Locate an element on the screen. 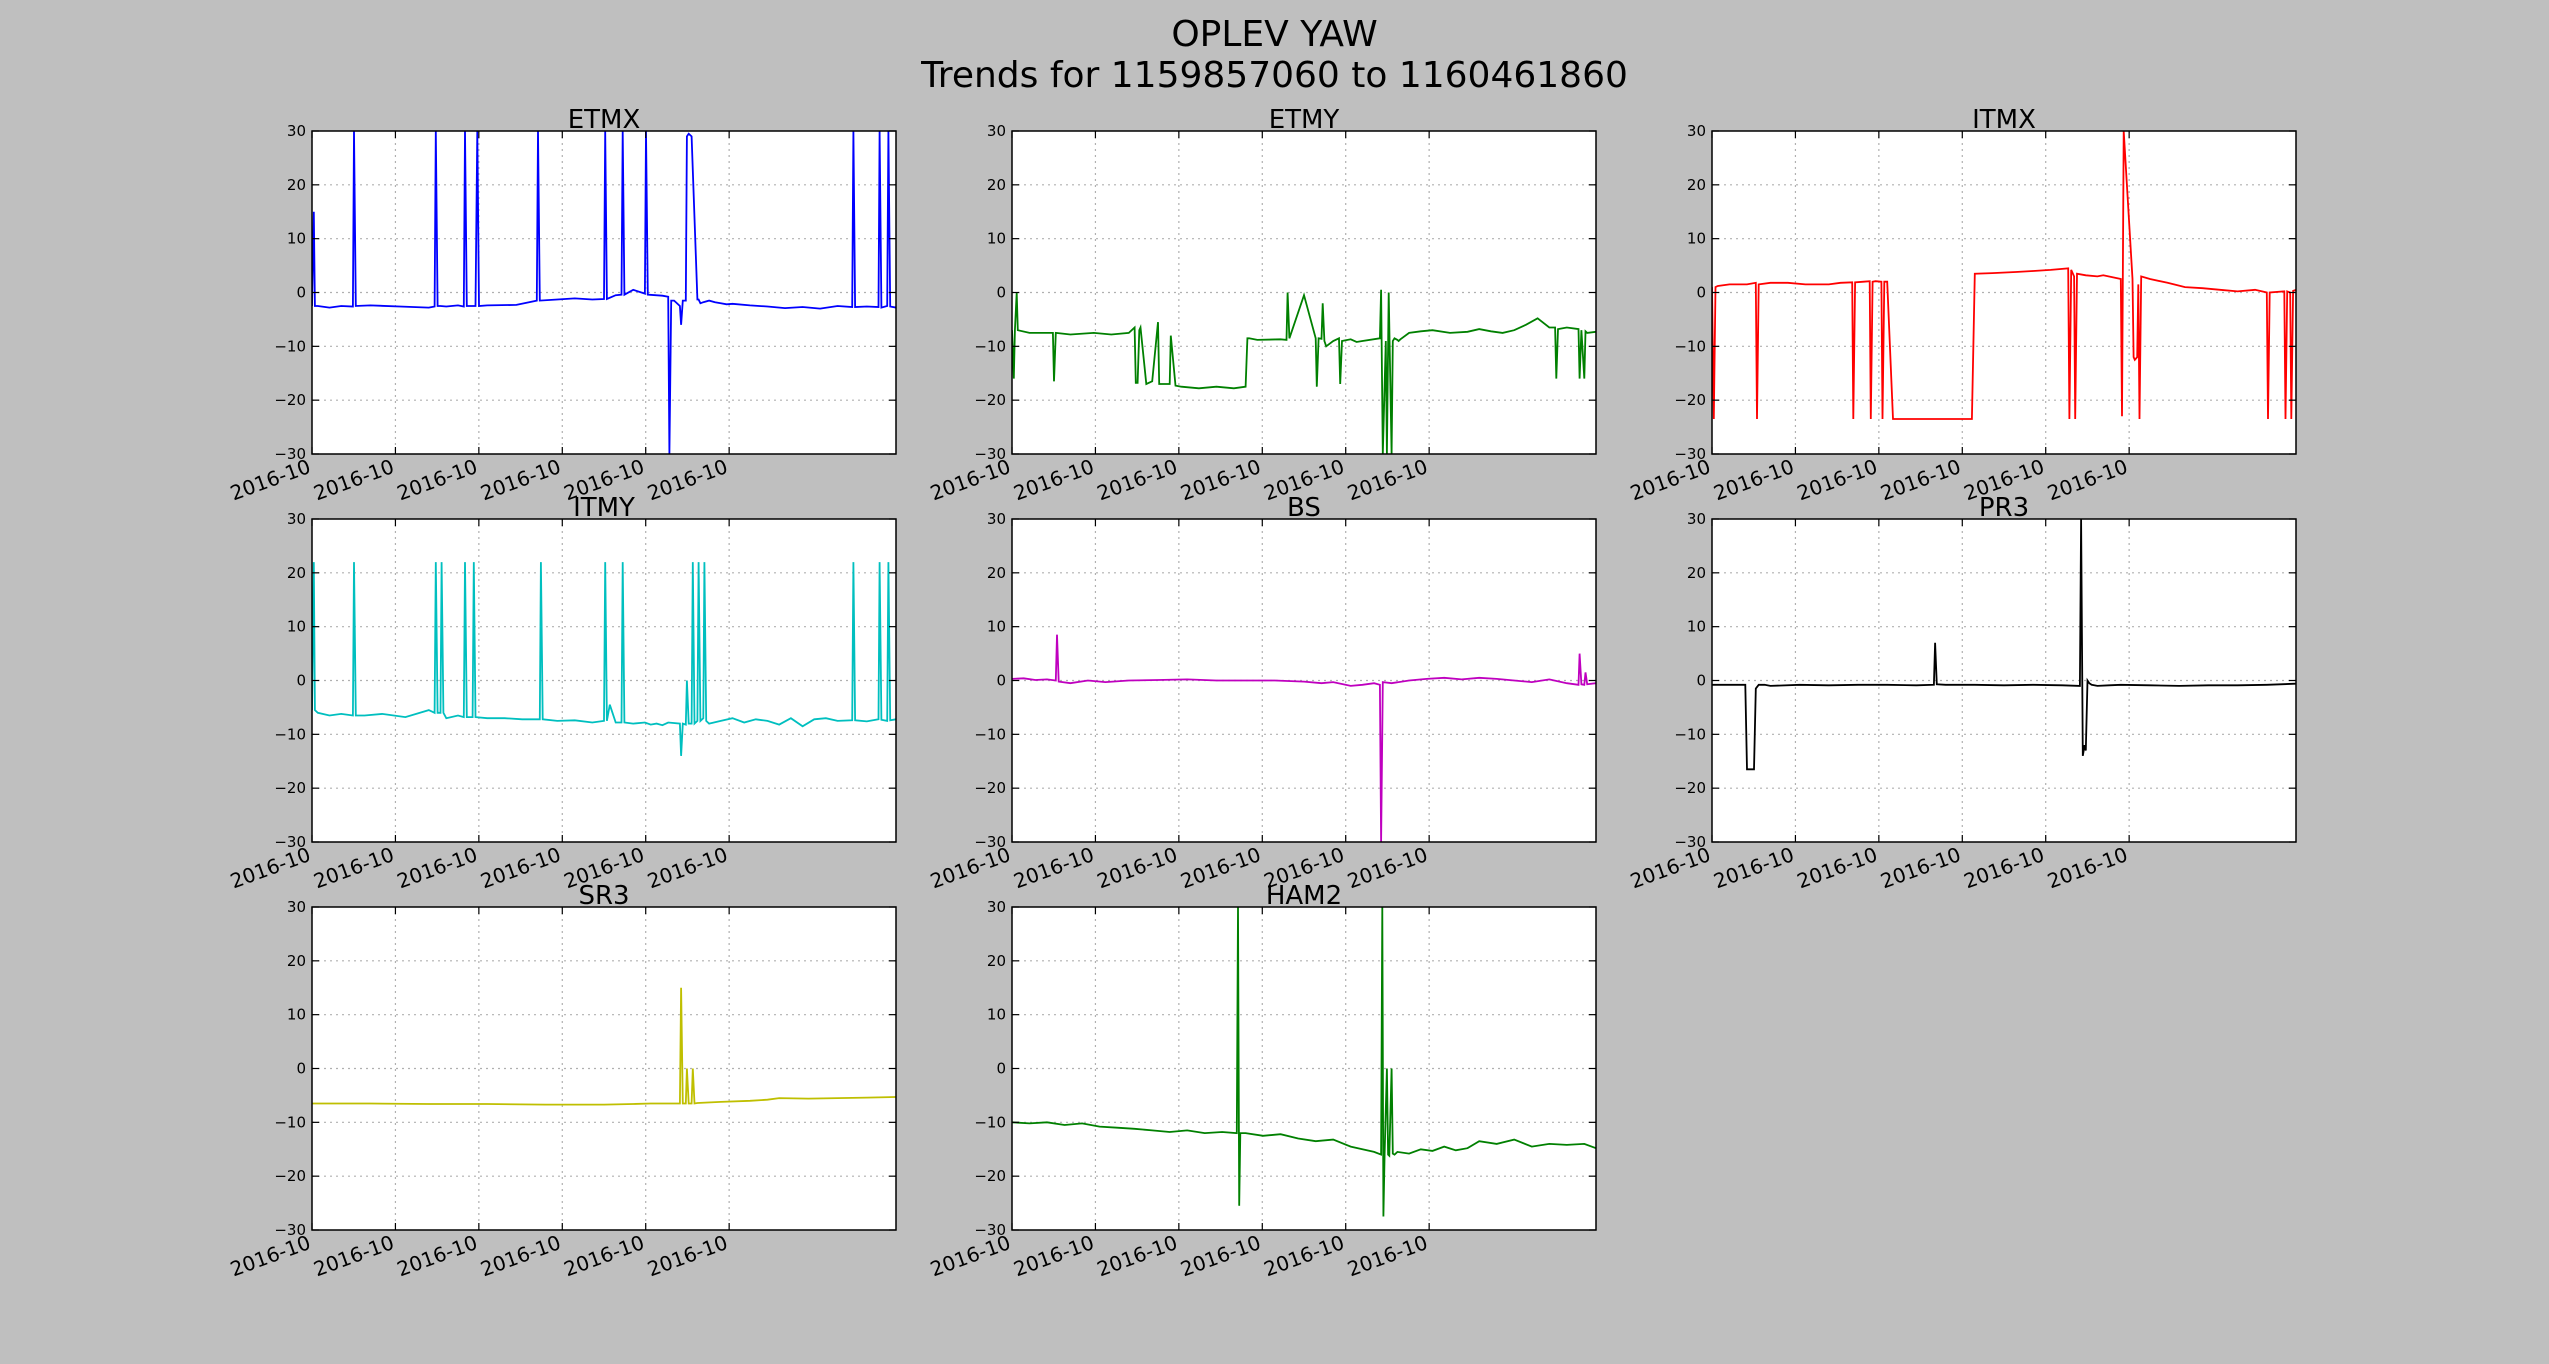  series-line-etmx is located at coordinates (604, 292).